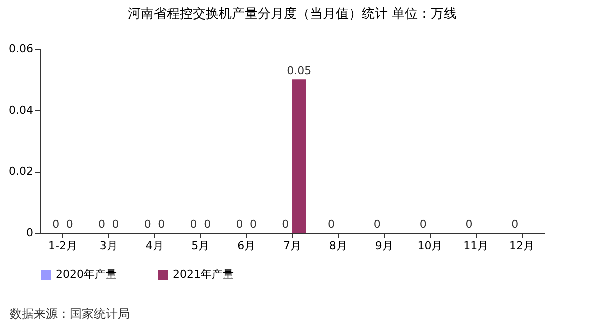  What do you see at coordinates (21, 171) in the screenshot?
I see `y-tick-label: 0.02` at bounding box center [21, 171].